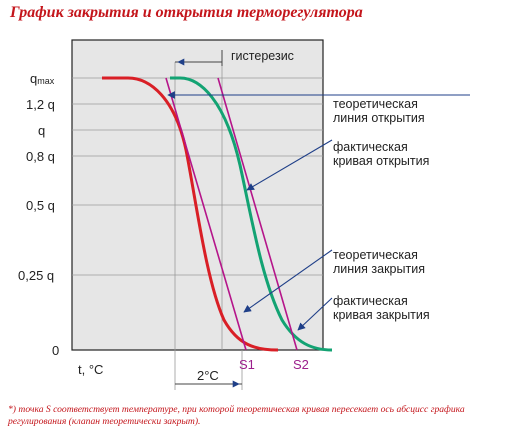  I want to click on y-tick-labels: qmax 1,2 q q 0,8 q 0,5 q 0,25 q 0, so click(38, 214).